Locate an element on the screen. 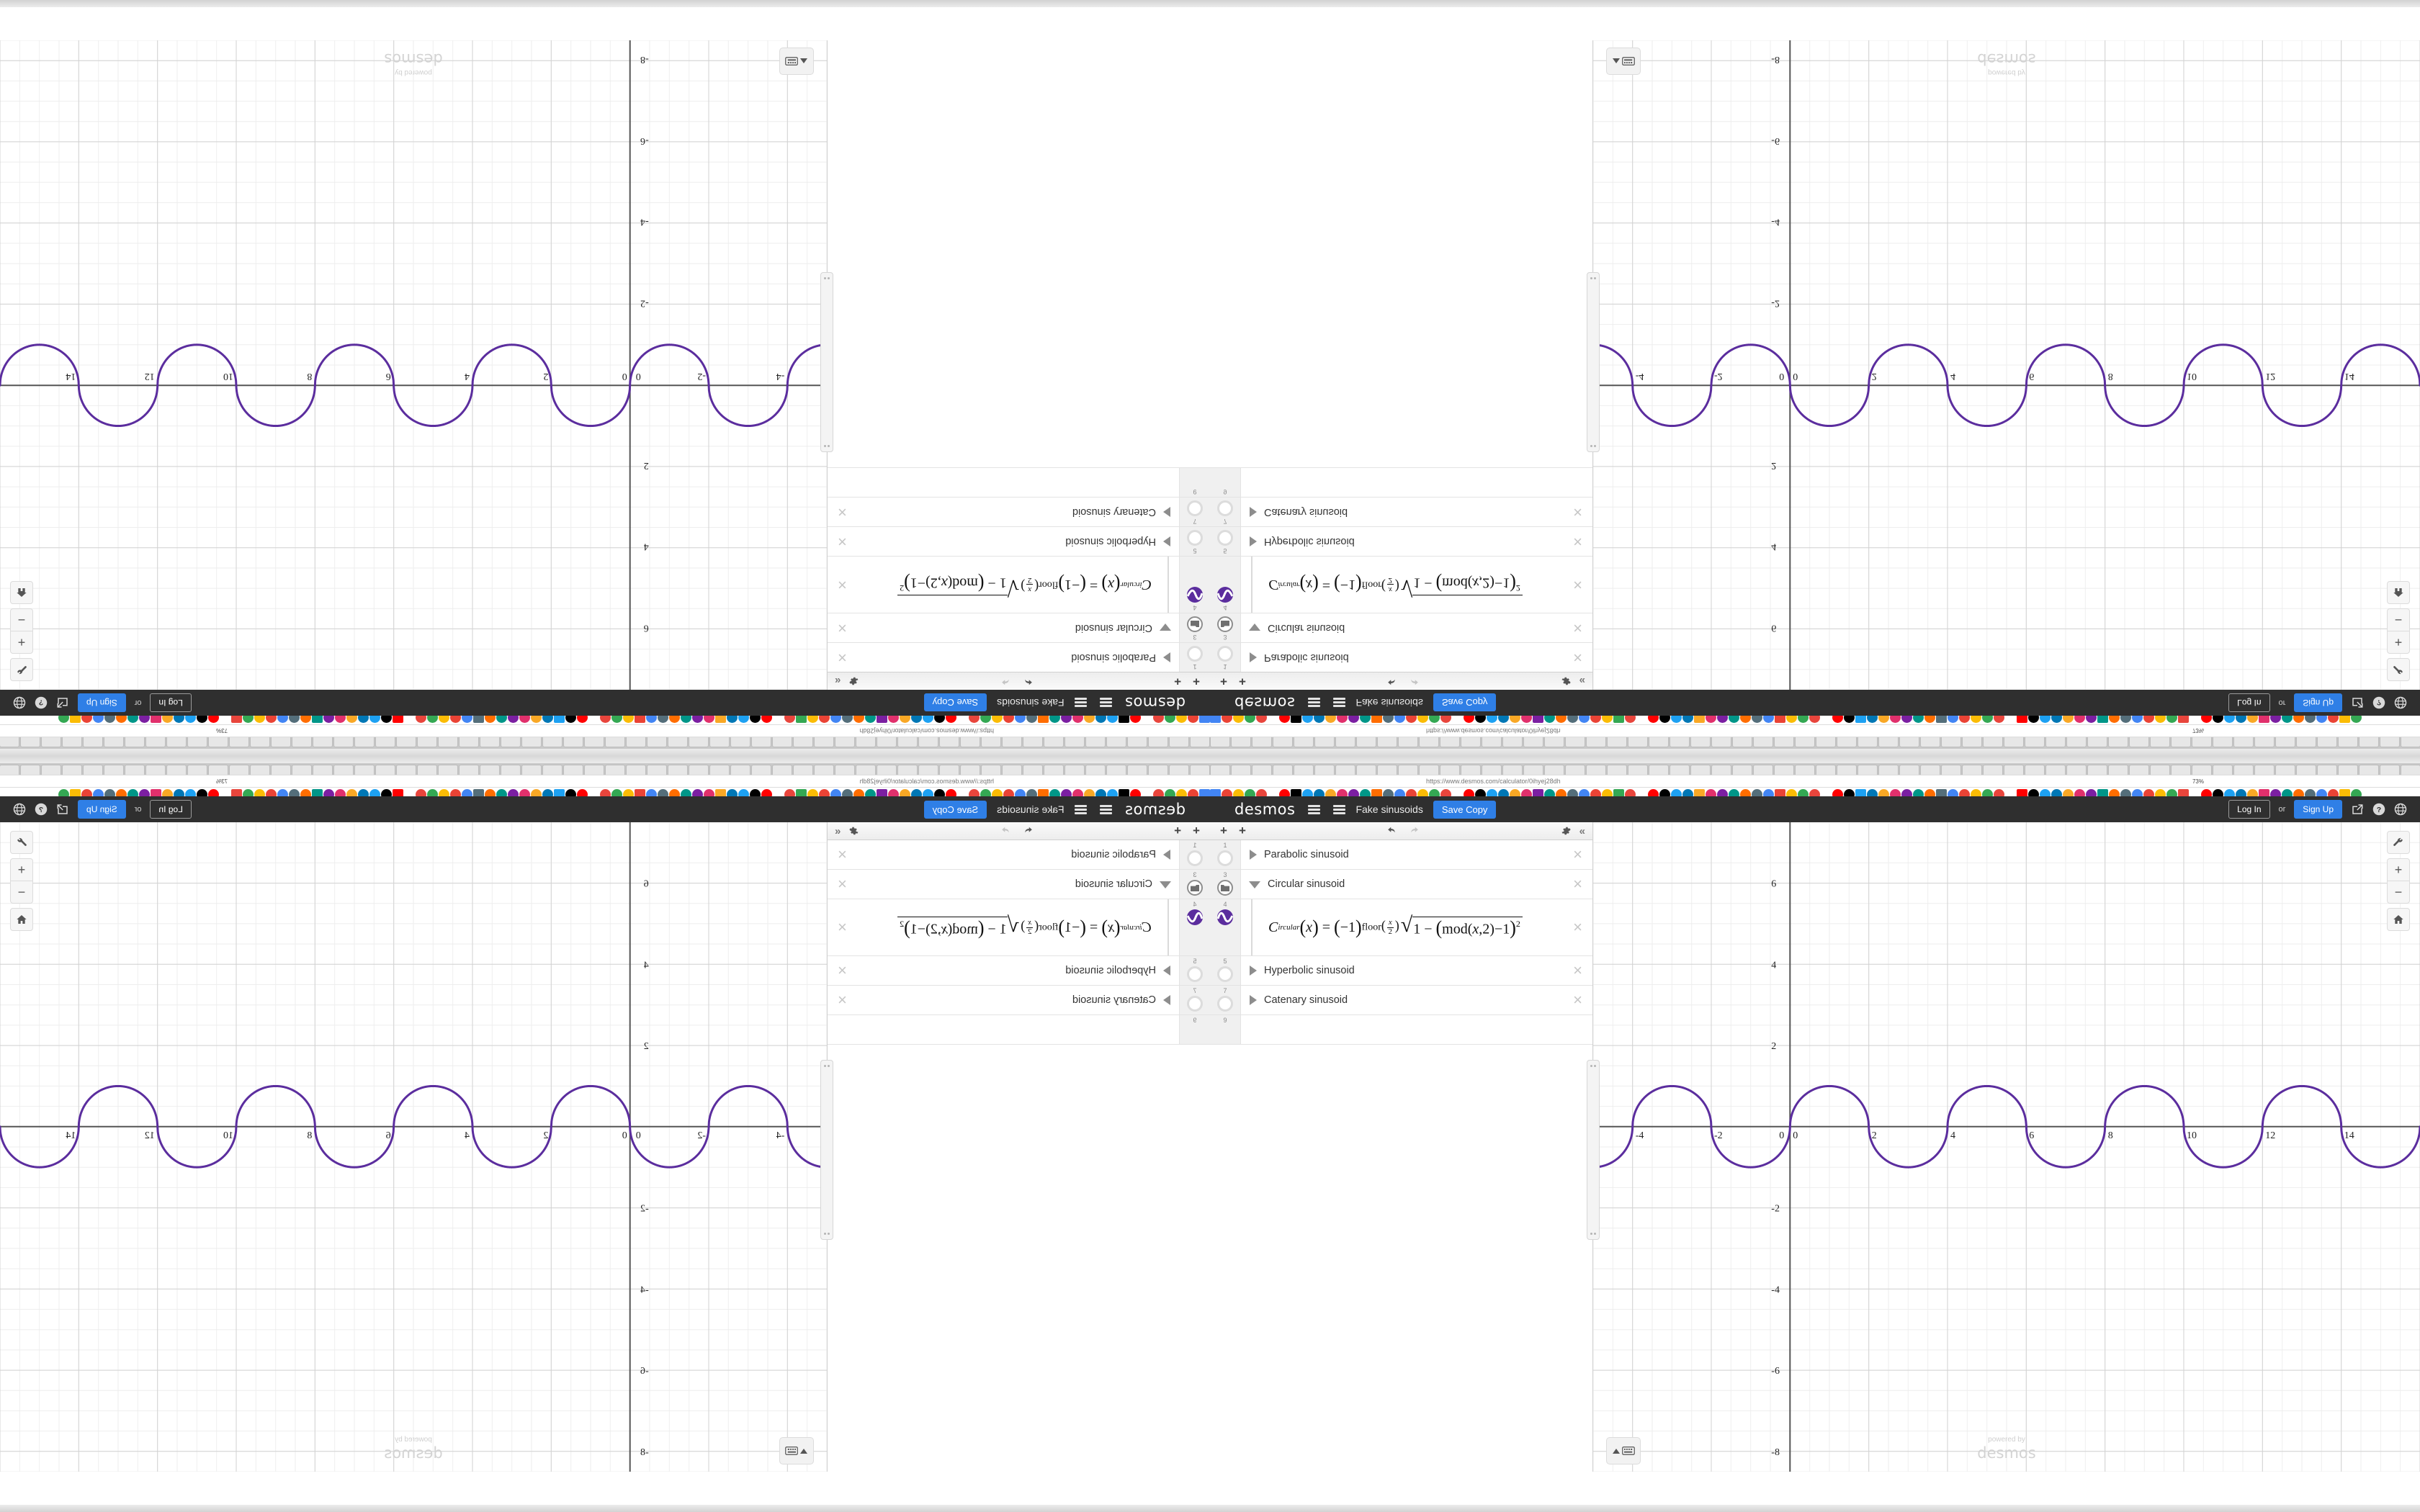 The width and height of the screenshot is (2420, 1512). desmos-logo: desmos is located at coordinates (1265, 702).